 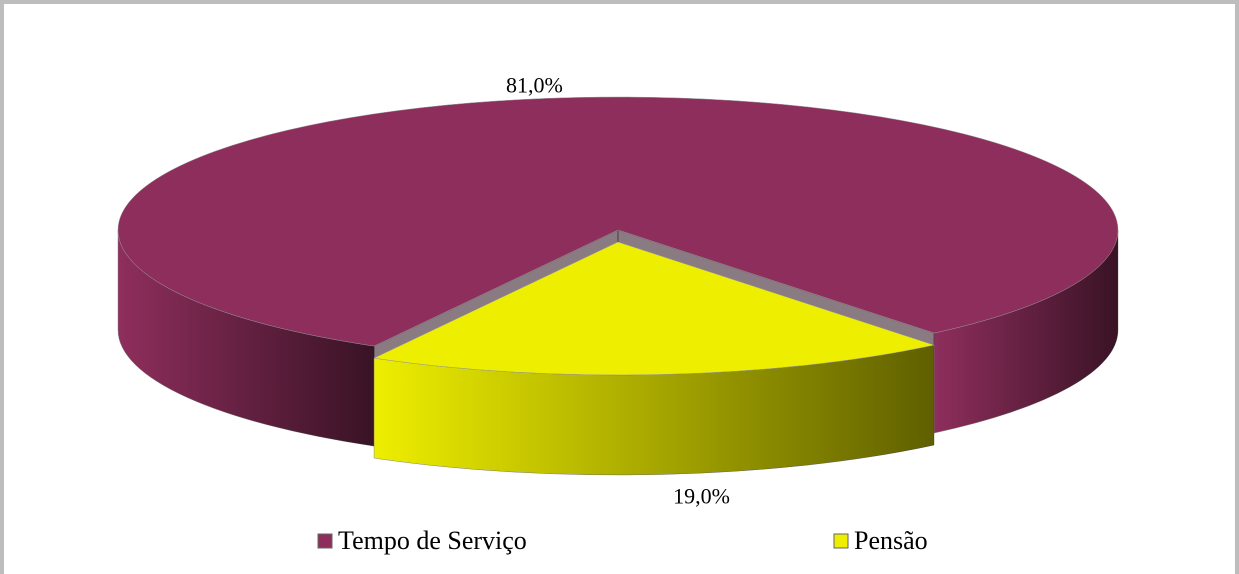 I want to click on legend: Tempo de Serviço Pensão, so click(x=622, y=540).